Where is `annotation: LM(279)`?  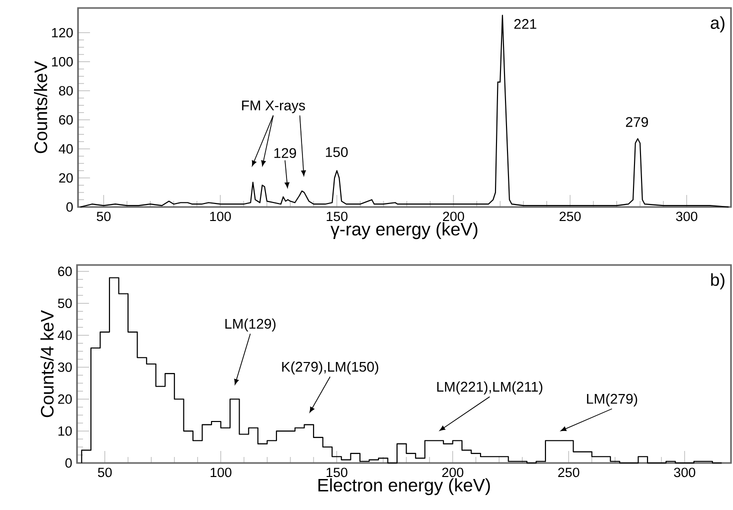 annotation: LM(279) is located at coordinates (612, 400).